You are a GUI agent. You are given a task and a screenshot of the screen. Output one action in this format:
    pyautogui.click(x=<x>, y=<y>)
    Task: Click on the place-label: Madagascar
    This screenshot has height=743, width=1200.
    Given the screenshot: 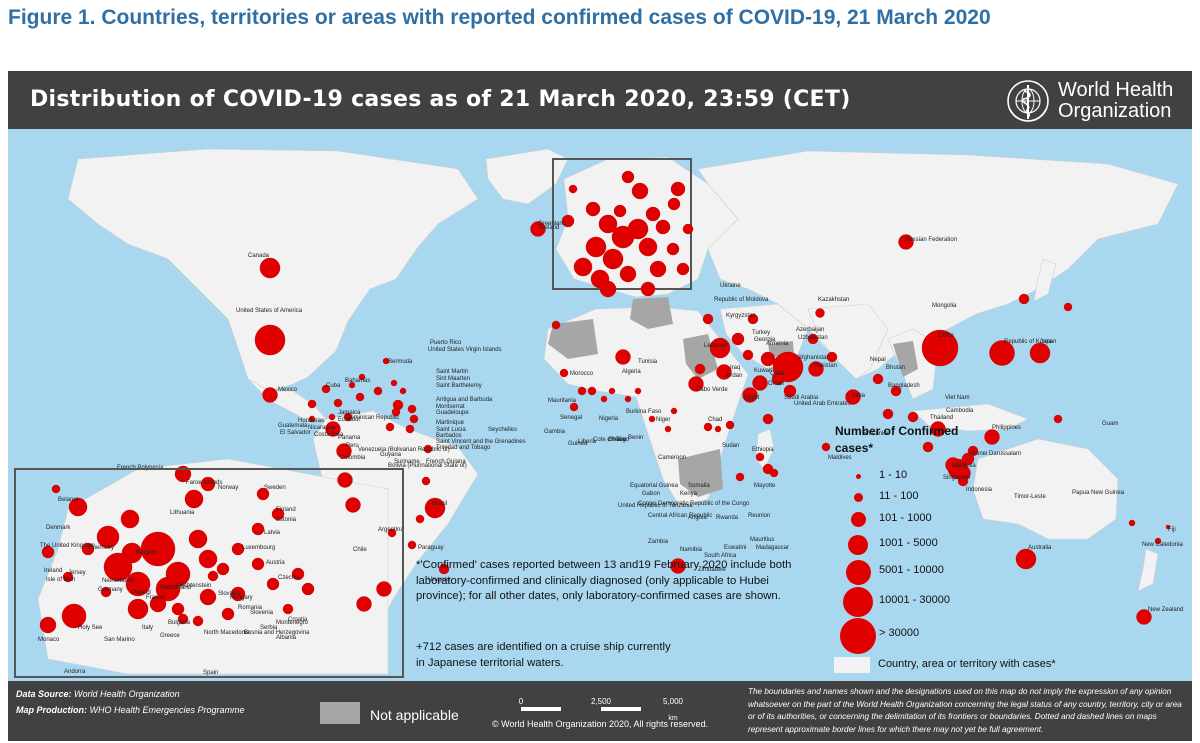 What is the action you would take?
    pyautogui.click(x=772, y=548)
    